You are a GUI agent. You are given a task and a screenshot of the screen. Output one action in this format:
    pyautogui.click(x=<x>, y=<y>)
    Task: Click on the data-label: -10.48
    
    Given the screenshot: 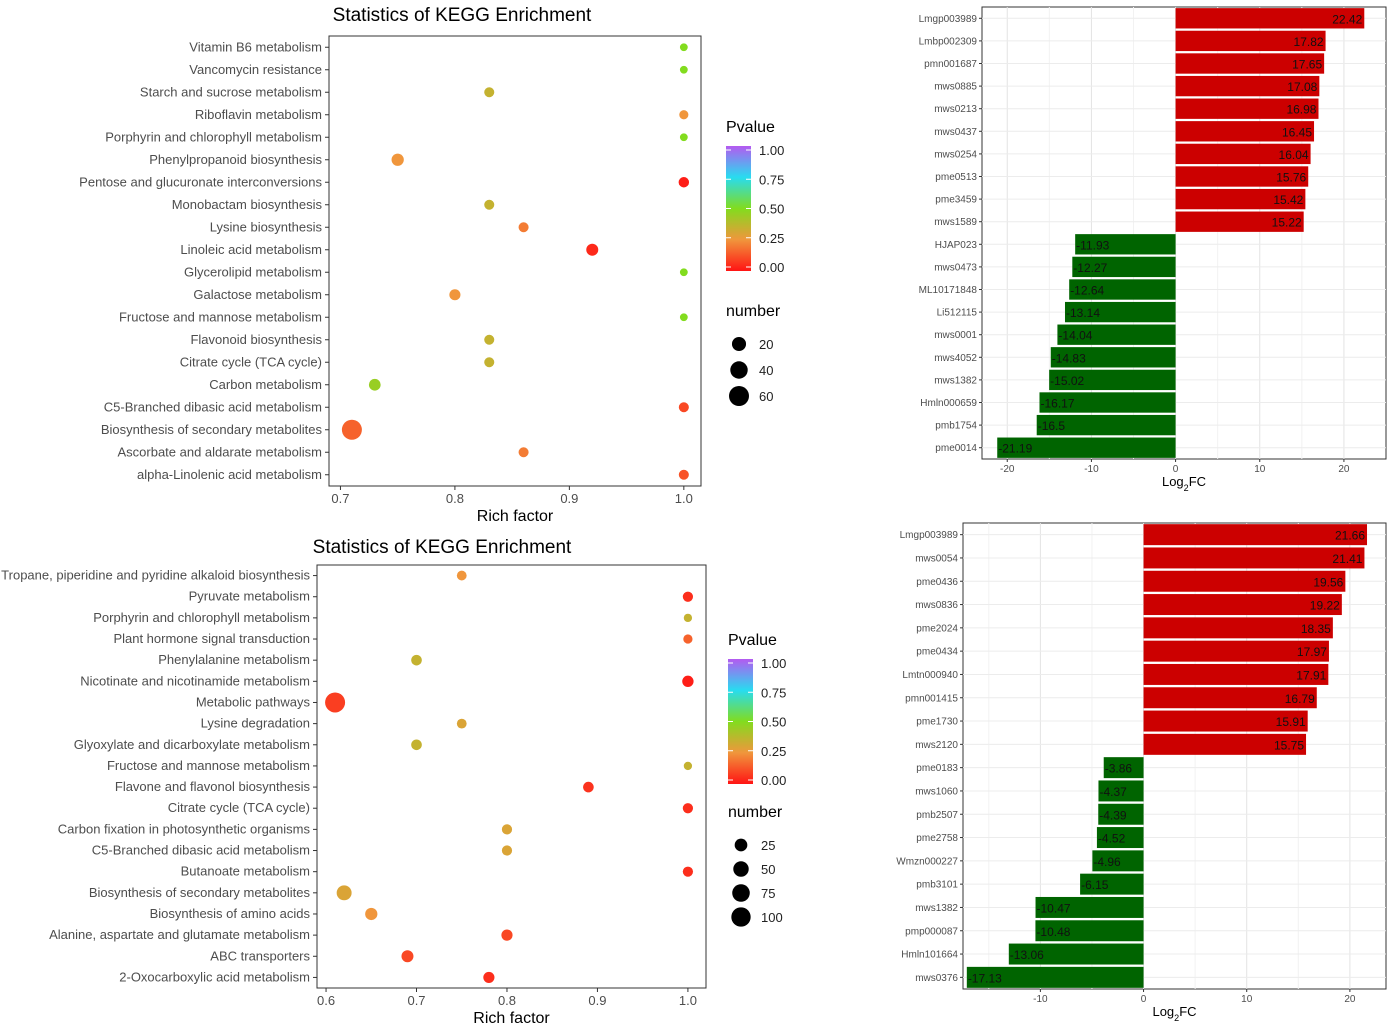 What is the action you would take?
    pyautogui.click(x=1053, y=932)
    